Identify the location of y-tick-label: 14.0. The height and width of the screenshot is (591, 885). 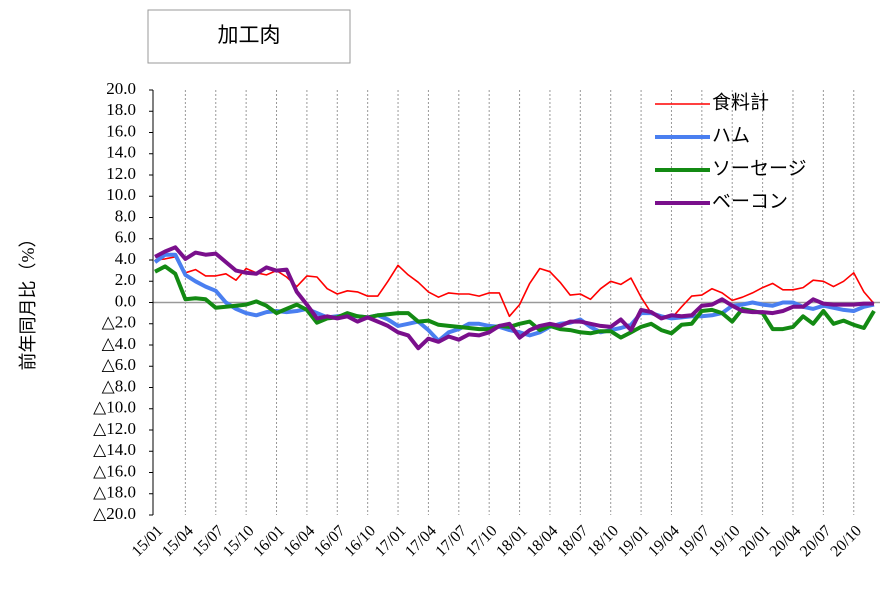
(121, 152).